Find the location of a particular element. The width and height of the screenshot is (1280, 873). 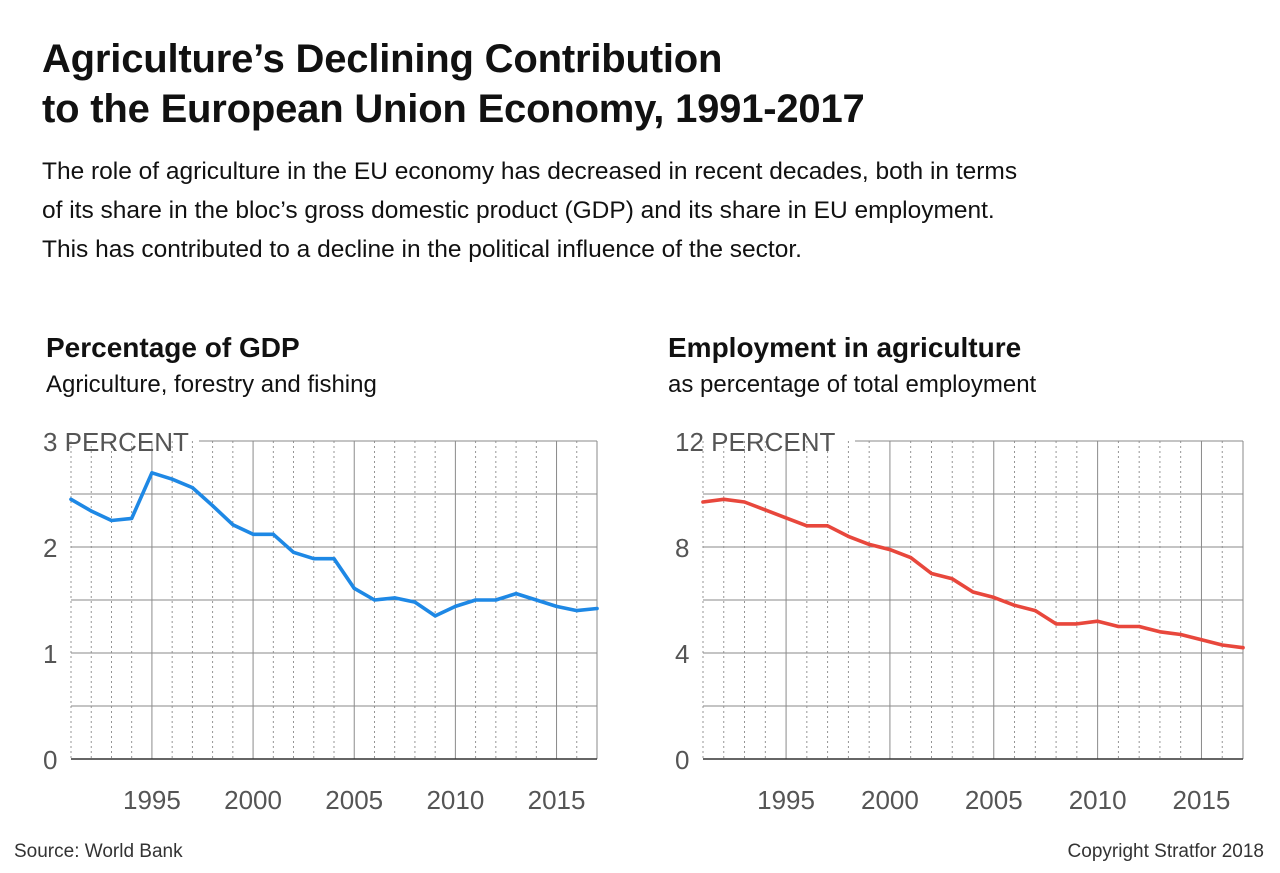

employment-data-point-1992 is located at coordinates (724, 499).